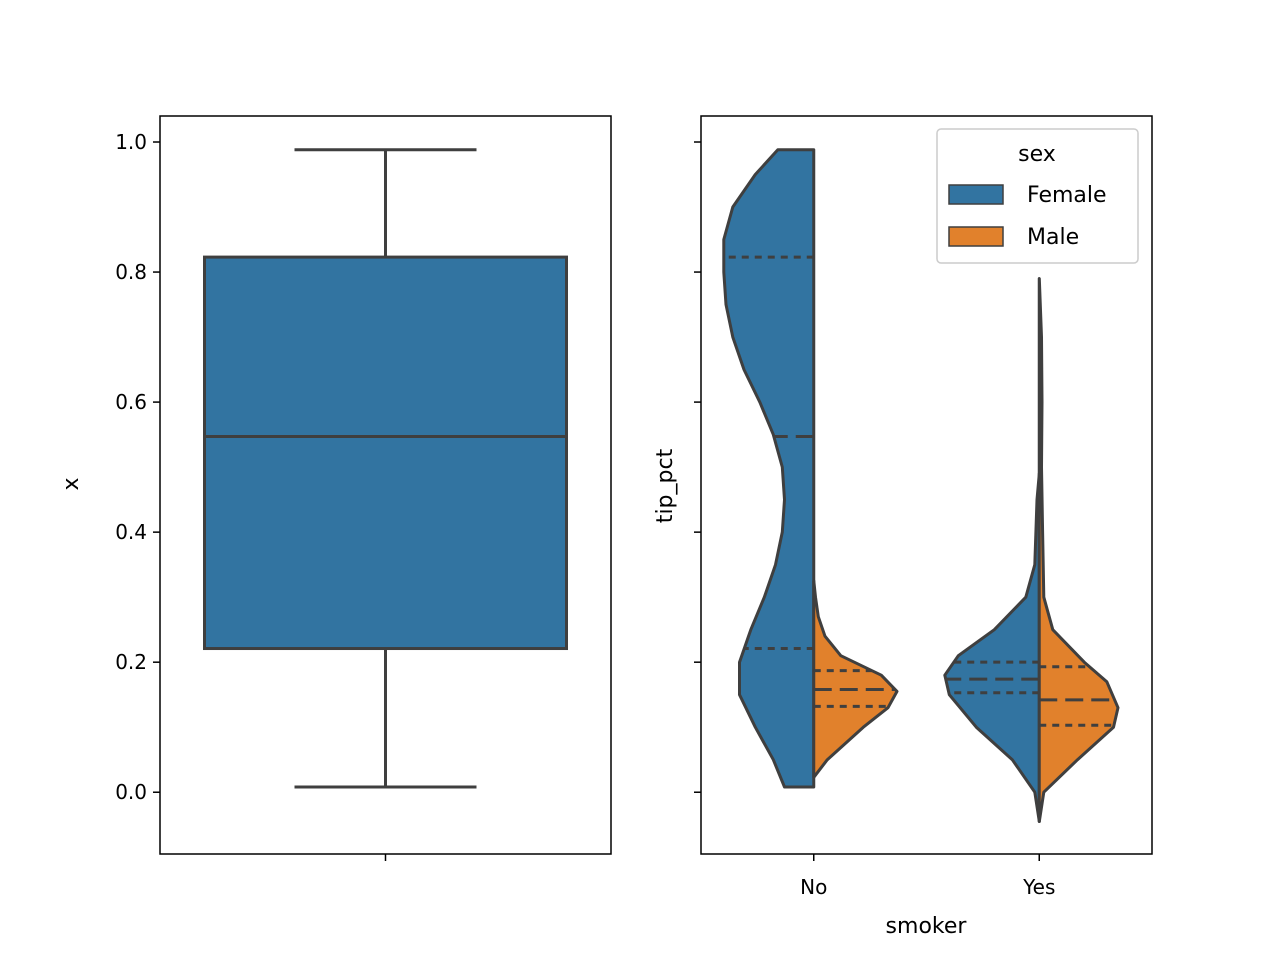  What do you see at coordinates (131, 532) in the screenshot?
I see `y-tick-label: 0.4` at bounding box center [131, 532].